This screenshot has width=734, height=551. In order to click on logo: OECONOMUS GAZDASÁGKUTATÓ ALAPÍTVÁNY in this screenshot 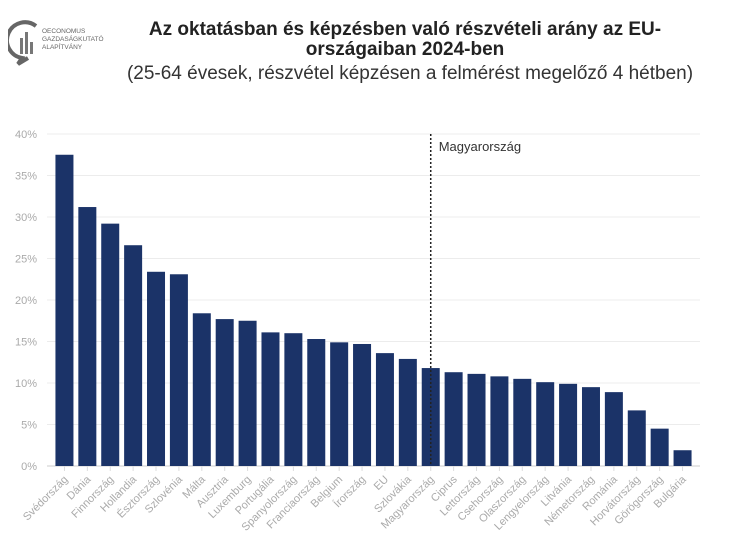, I will do `click(56, 43)`.